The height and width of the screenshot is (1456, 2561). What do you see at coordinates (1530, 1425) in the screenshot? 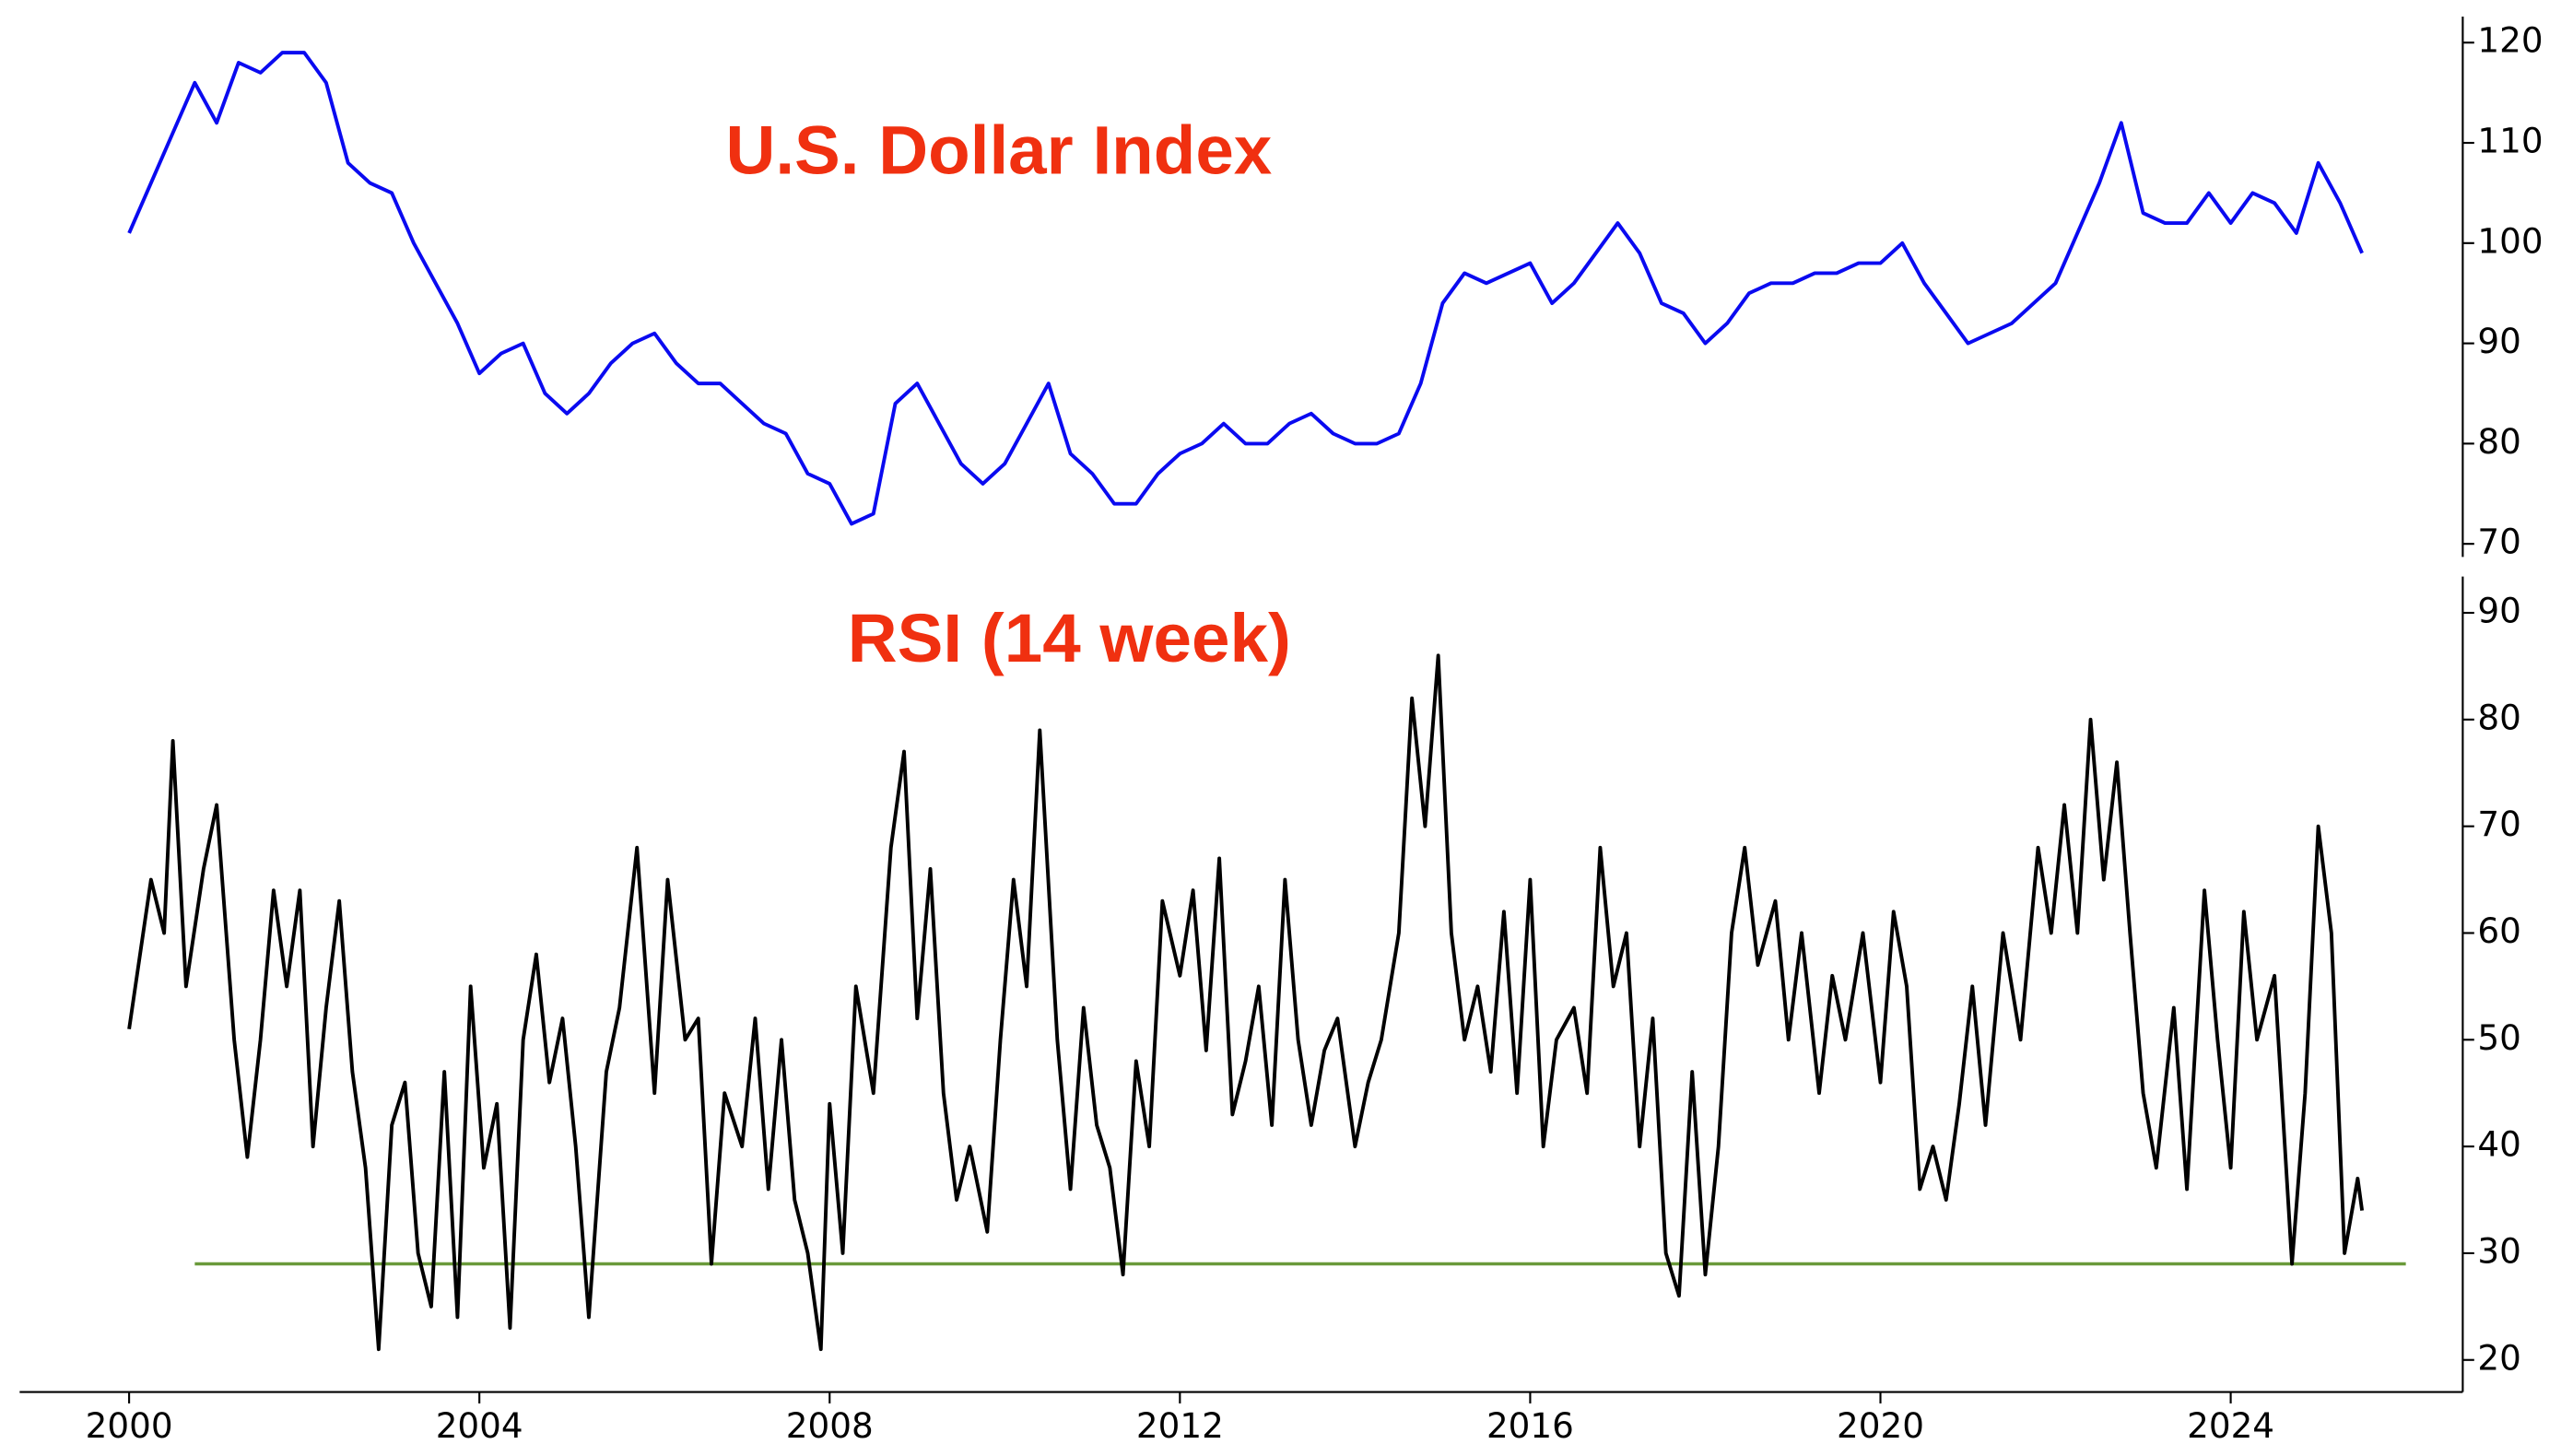
I see `x-tick-label: 2016` at bounding box center [1530, 1425].